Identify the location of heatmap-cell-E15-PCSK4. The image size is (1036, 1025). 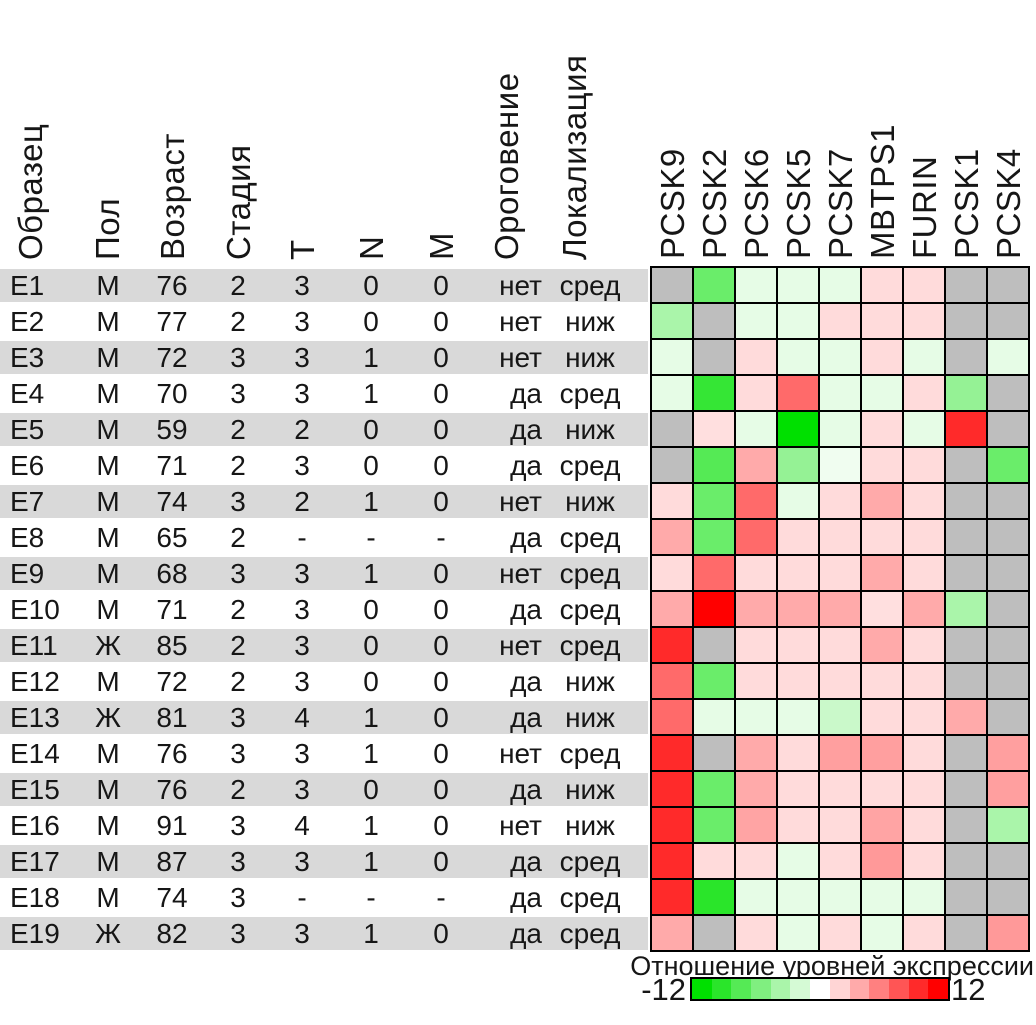
(1008, 789).